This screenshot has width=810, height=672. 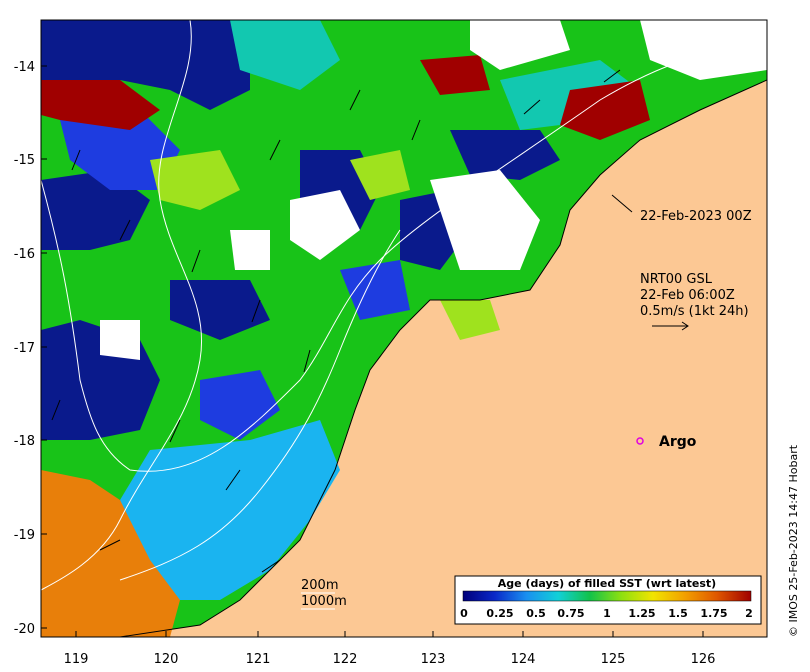 I want to click on x-tick-label: 120, so click(x=166, y=659).